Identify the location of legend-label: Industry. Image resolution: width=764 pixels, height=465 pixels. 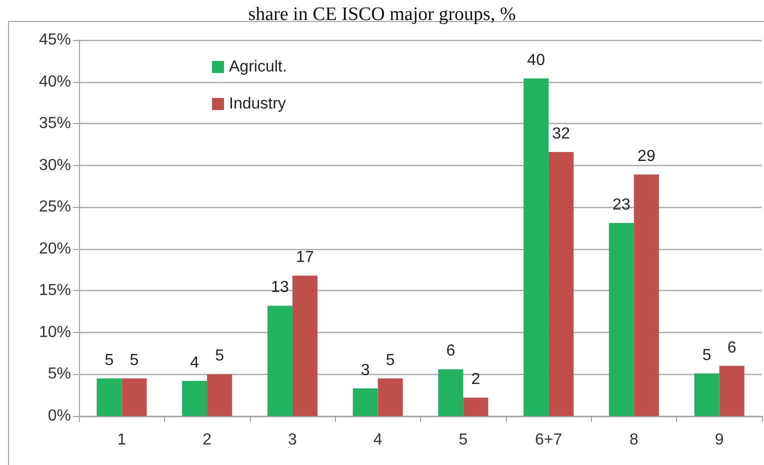
(257, 104).